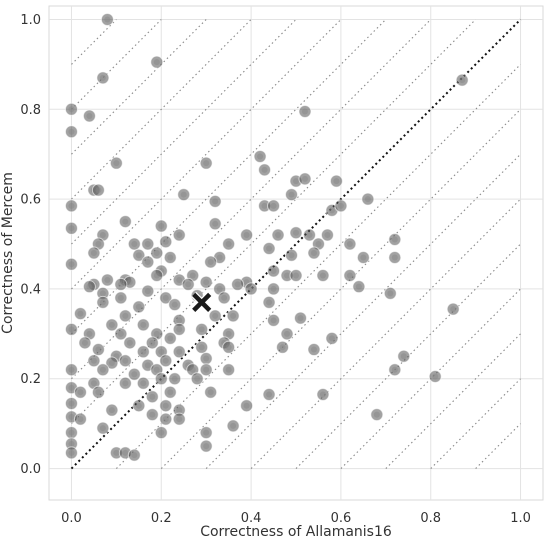 The width and height of the screenshot is (549, 543). I want to click on mean-marker-stroke-b, so click(202, 302).